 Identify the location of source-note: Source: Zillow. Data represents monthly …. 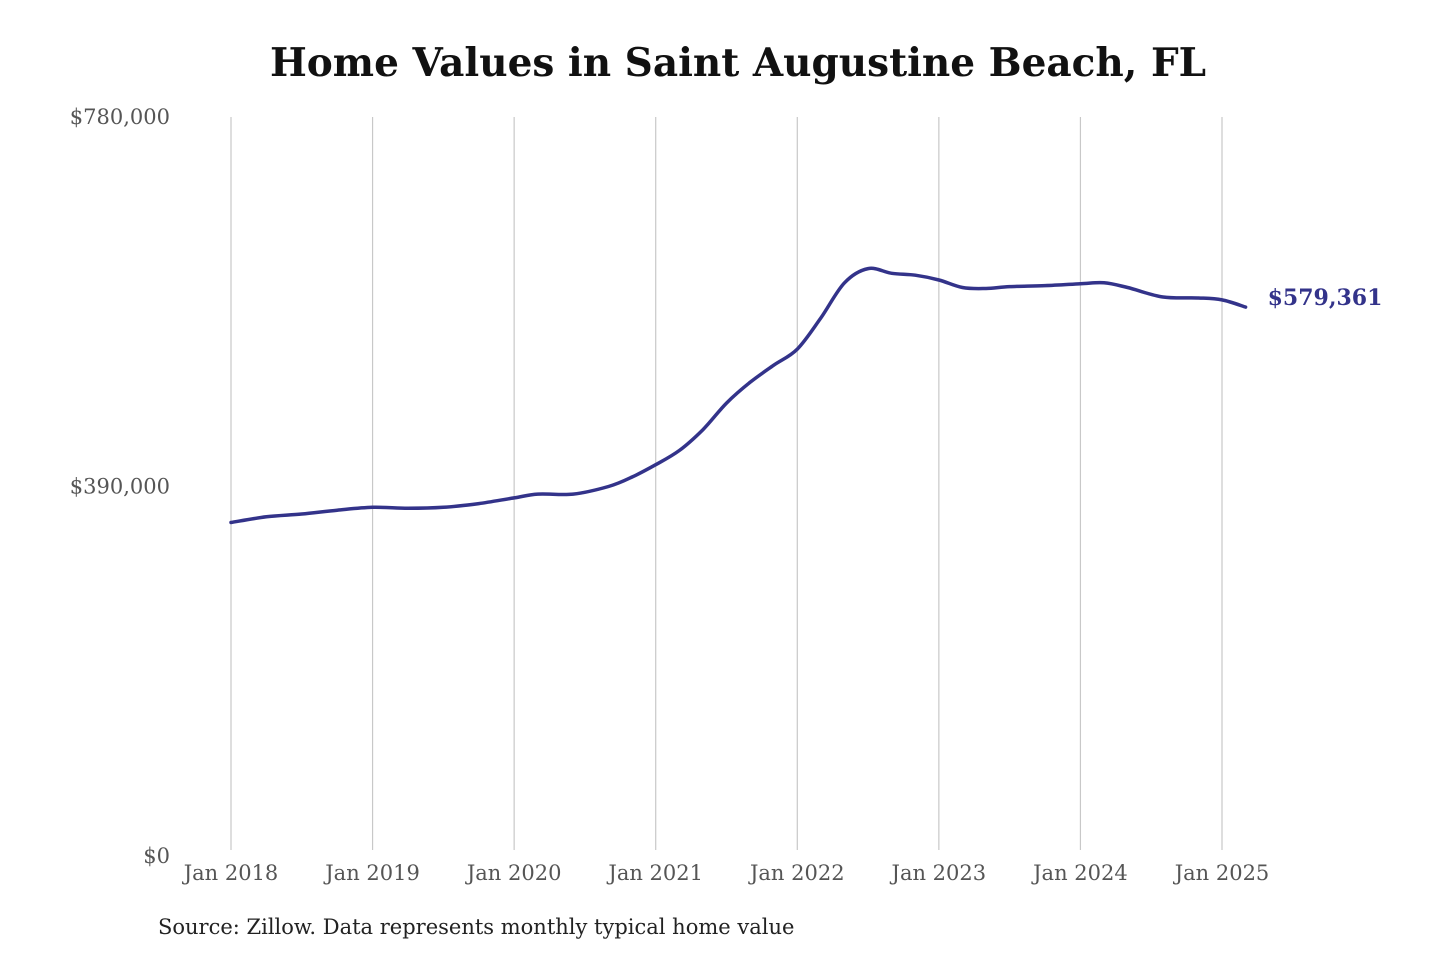
(476, 927).